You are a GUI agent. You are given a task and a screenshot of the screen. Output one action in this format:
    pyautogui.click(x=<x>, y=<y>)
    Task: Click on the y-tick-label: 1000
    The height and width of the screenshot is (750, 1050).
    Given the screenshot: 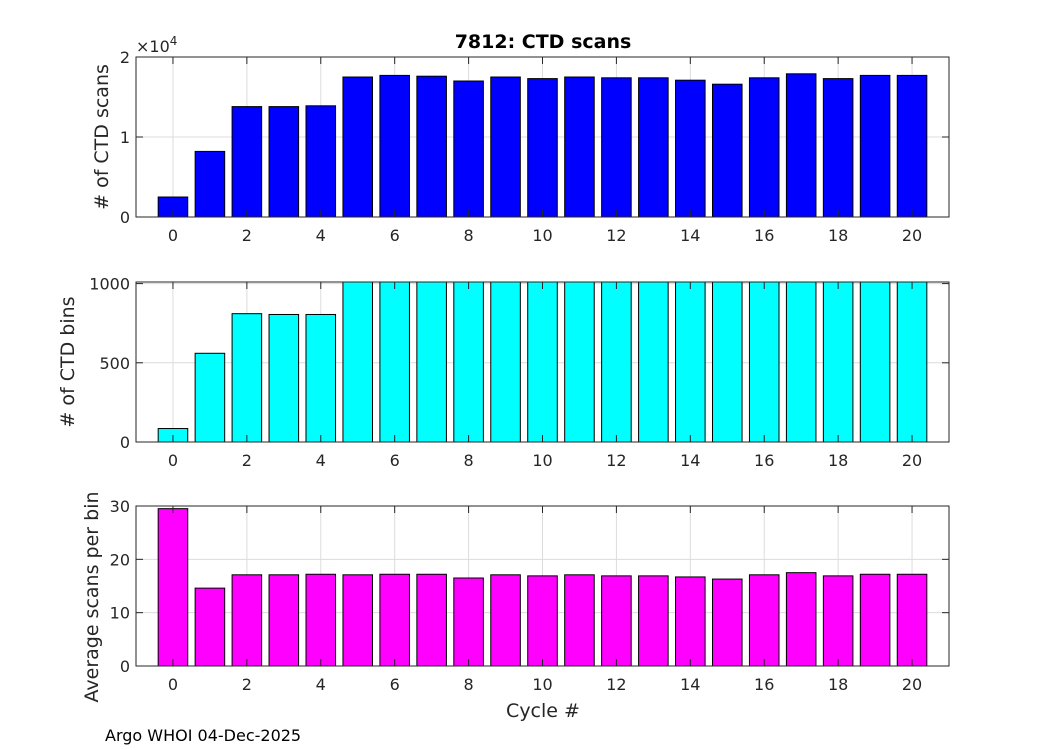 What is the action you would take?
    pyautogui.click(x=109, y=284)
    